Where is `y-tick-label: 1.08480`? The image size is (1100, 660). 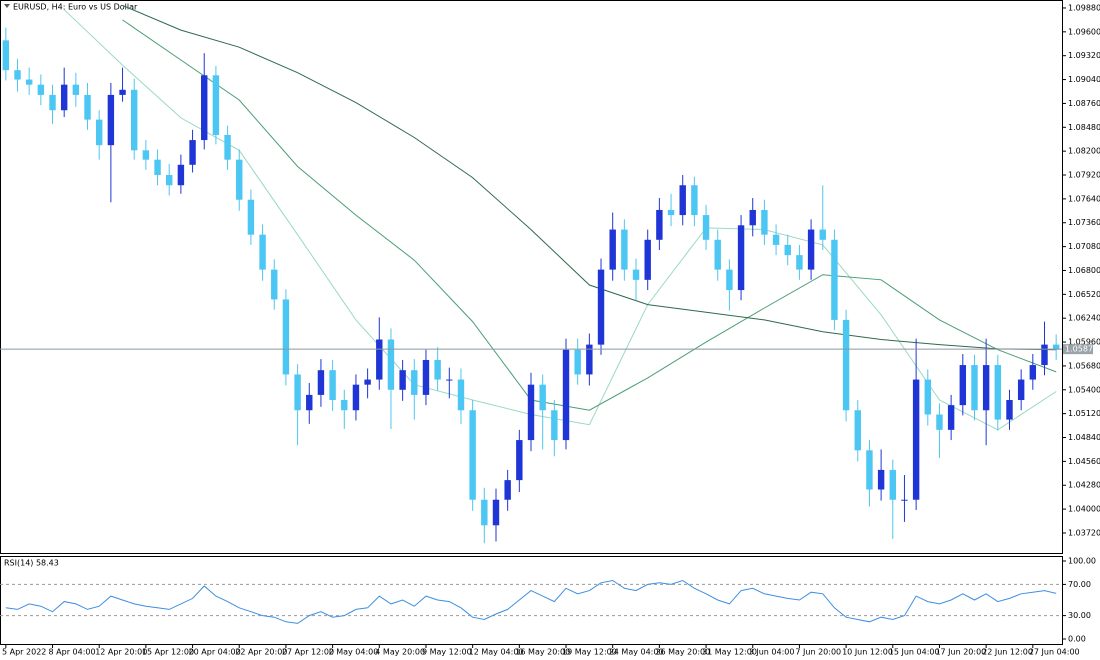 y-tick-label: 1.08480 is located at coordinates (1084, 127).